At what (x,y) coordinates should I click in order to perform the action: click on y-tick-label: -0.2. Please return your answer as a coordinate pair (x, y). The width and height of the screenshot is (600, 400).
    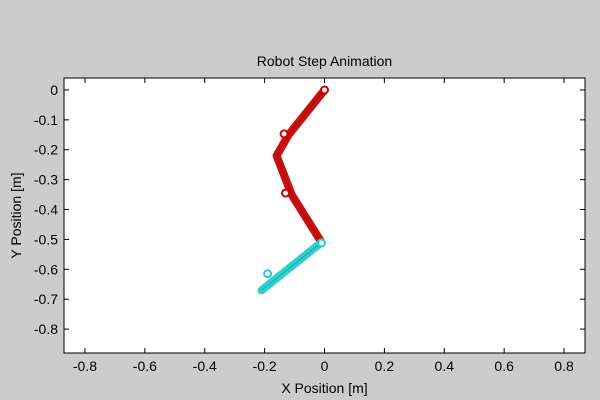
    Looking at the image, I should click on (46, 150).